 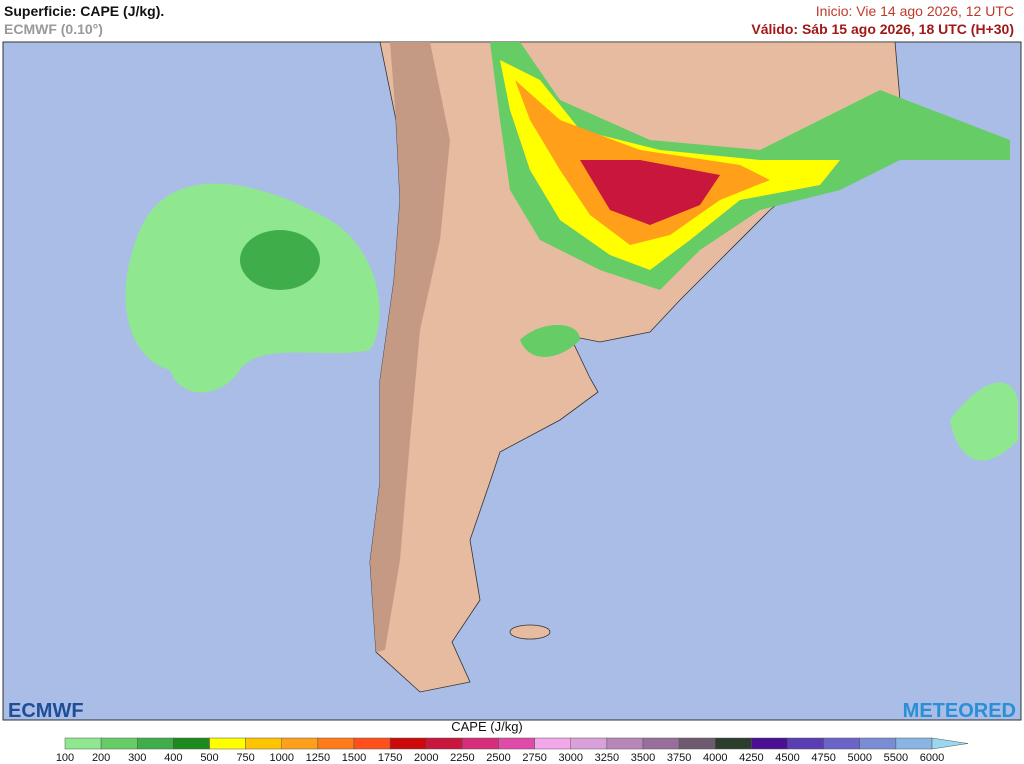 I want to click on colorbar-tick-label: 3250, so click(x=607, y=758).